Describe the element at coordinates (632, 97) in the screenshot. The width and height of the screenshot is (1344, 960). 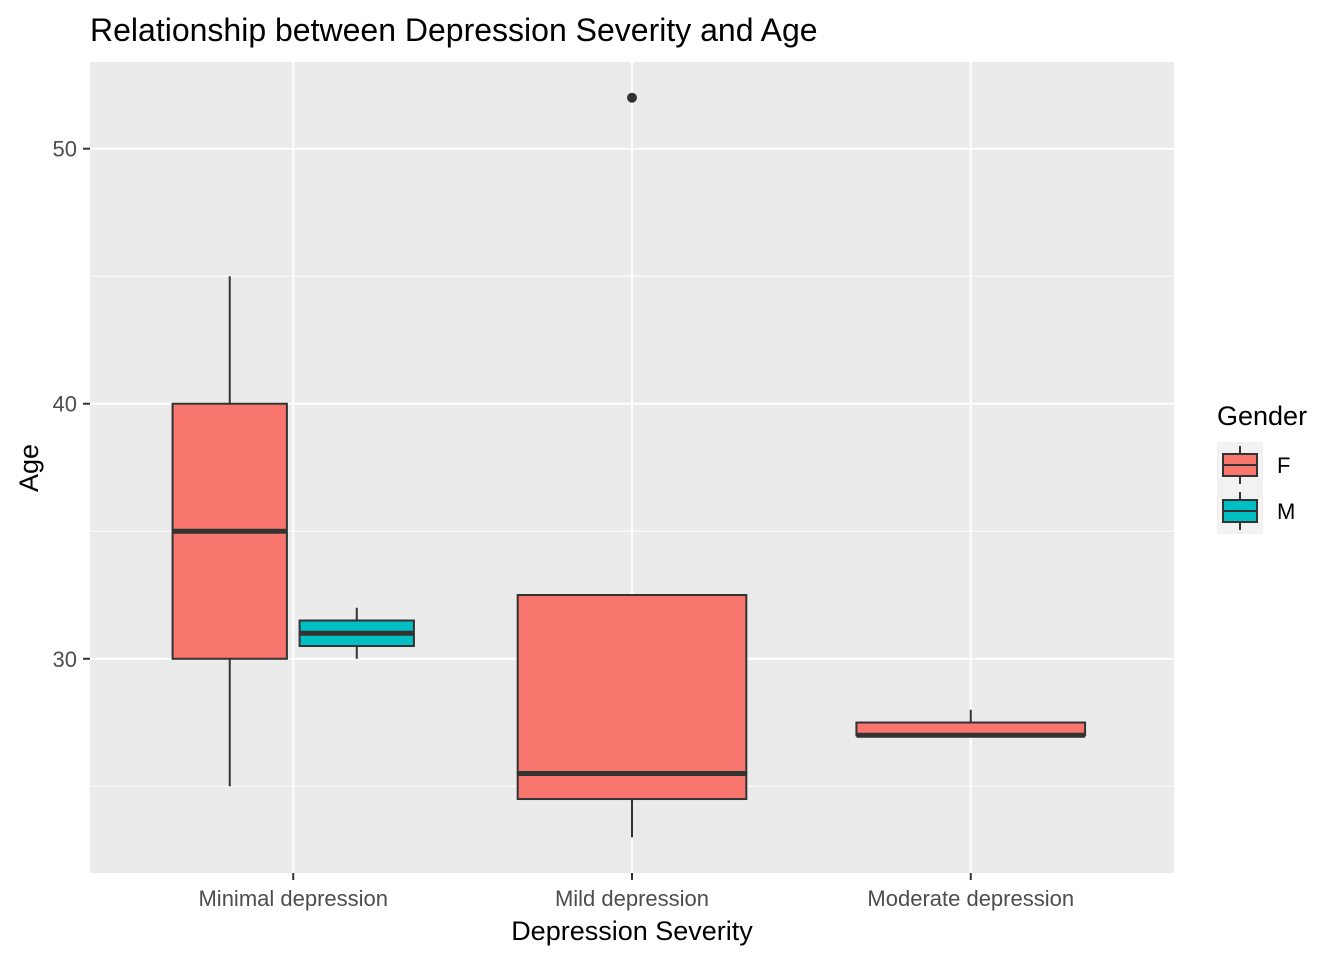
I see `outlier-point` at that location.